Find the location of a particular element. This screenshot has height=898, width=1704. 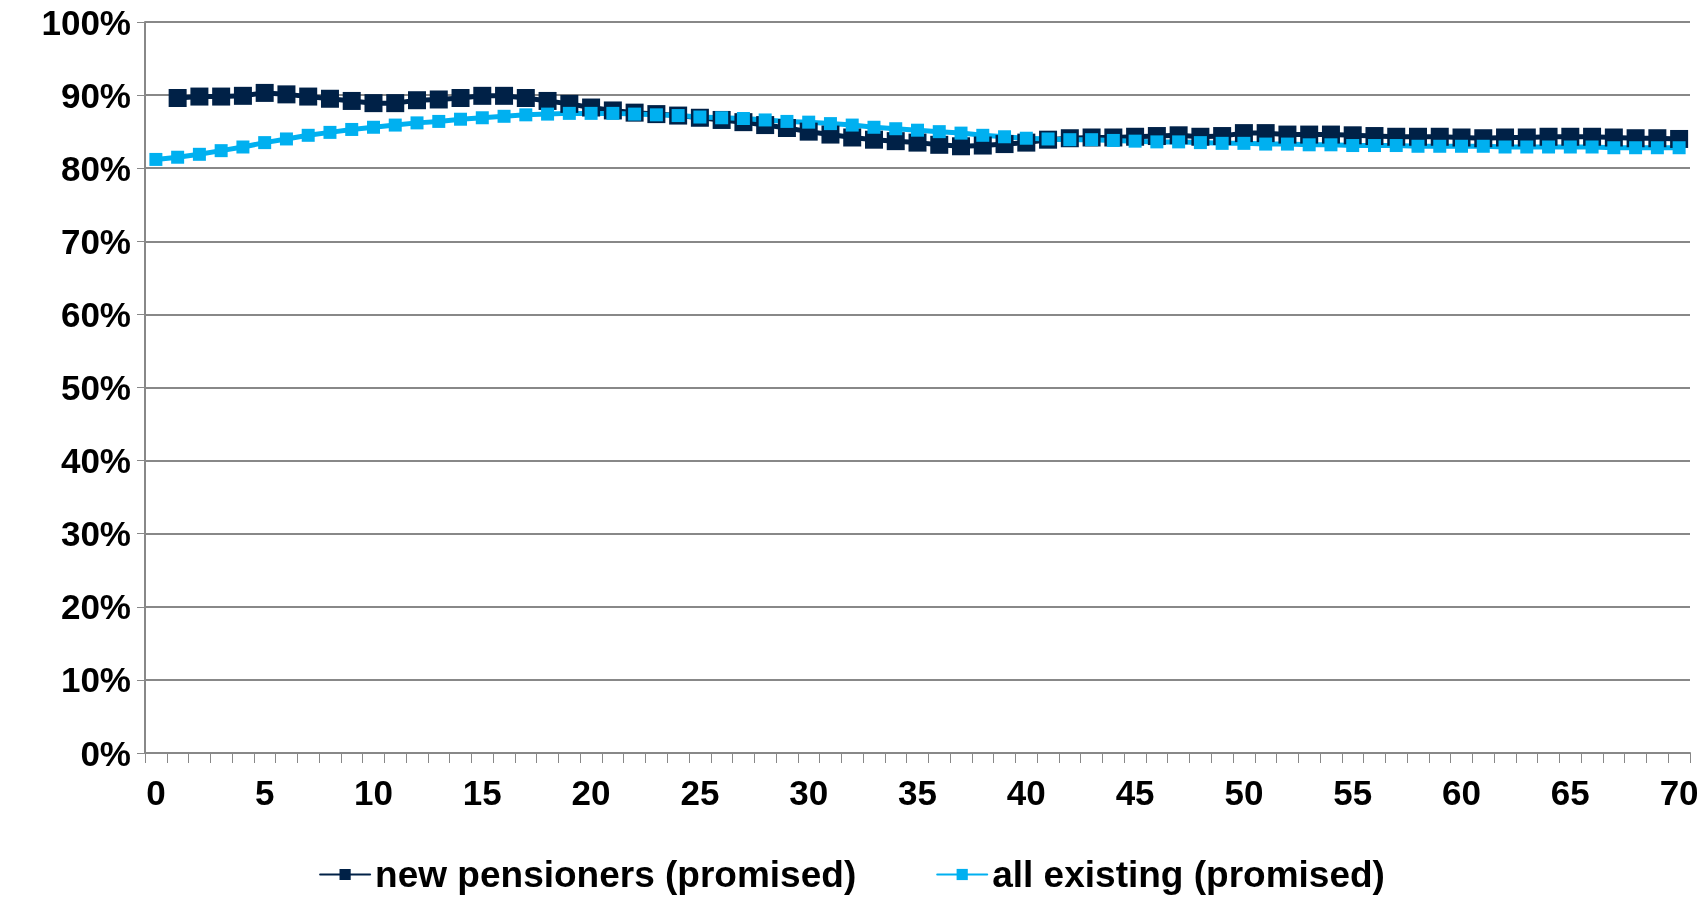

legend-label: new pensioners (promised) is located at coordinates (616, 874).